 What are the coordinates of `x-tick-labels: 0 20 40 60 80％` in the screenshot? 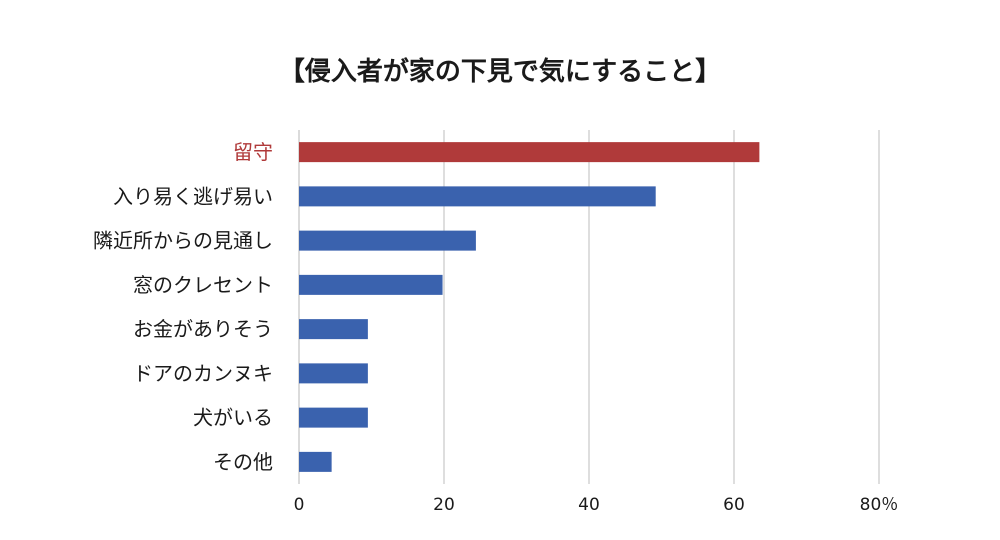 It's located at (596, 505).